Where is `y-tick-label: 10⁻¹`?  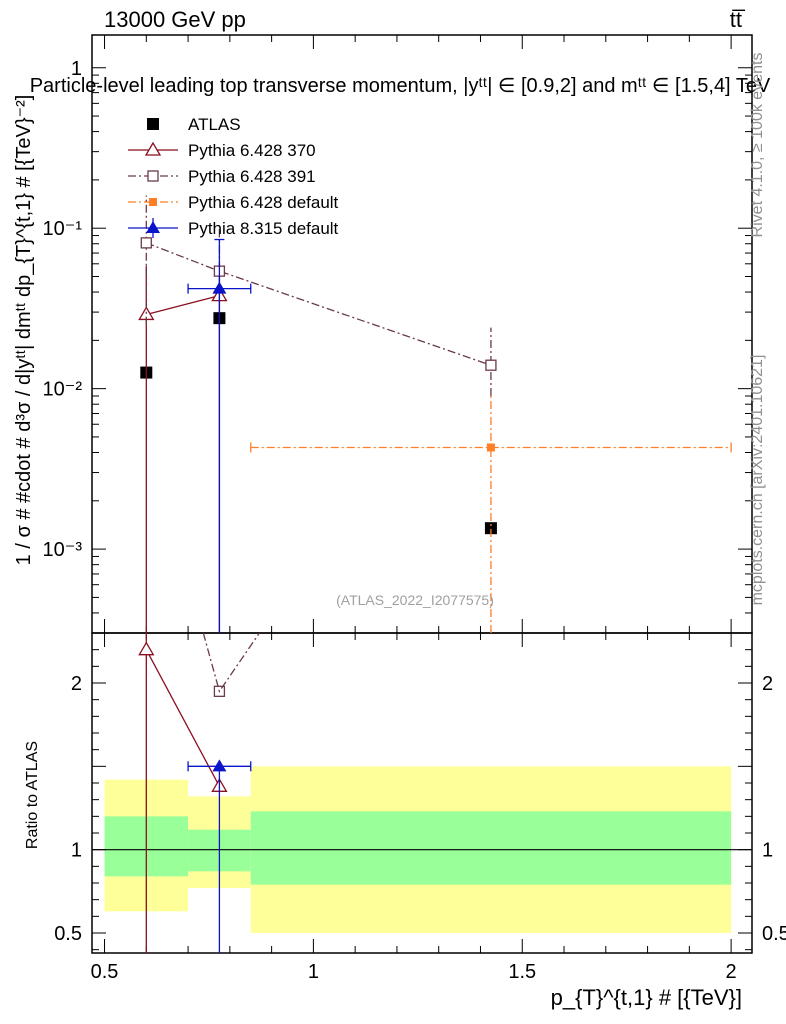 y-tick-label: 10⁻¹ is located at coordinates (63, 229).